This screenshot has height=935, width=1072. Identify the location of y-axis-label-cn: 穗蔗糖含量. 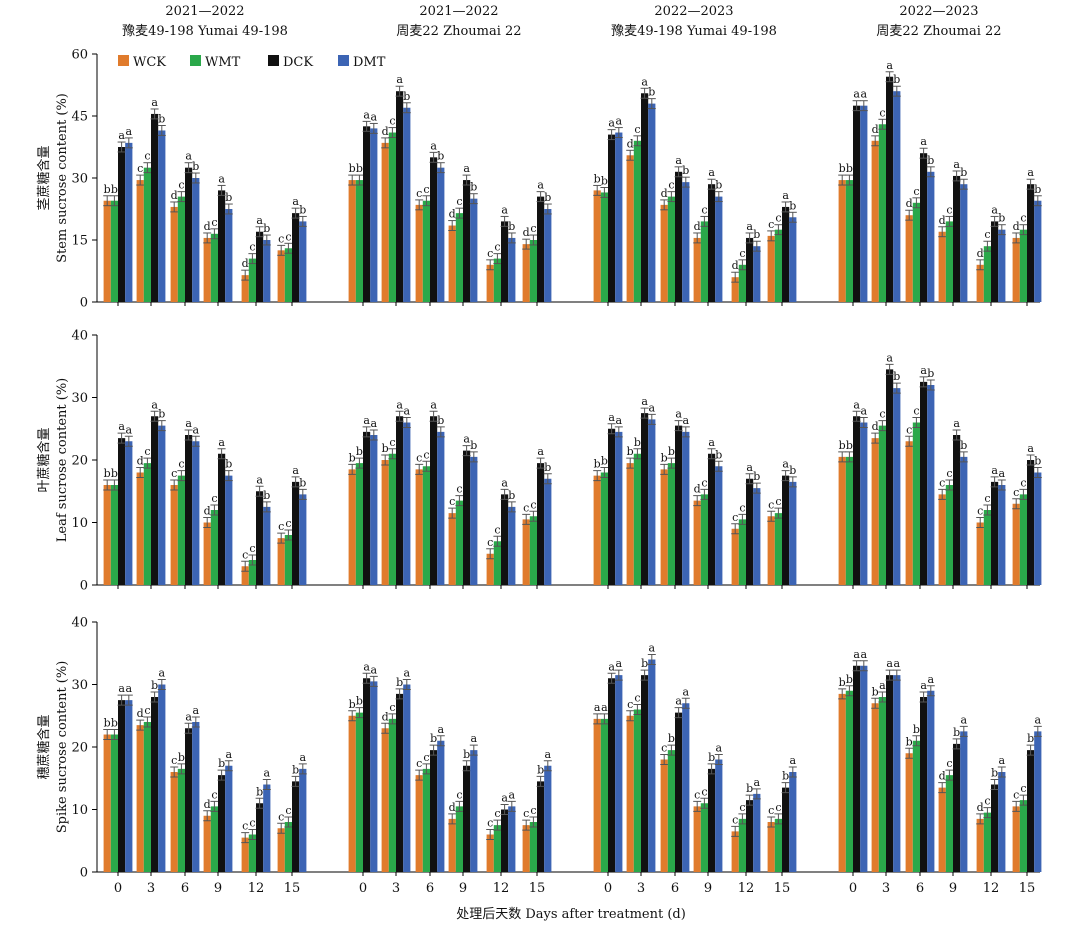
(44, 746).